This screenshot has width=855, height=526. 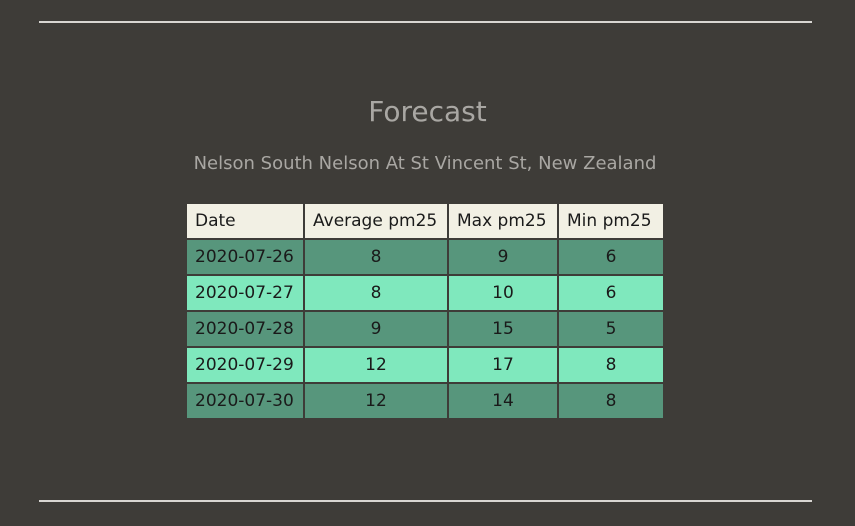 I want to click on cell-max-pm25: 15, so click(x=503, y=329).